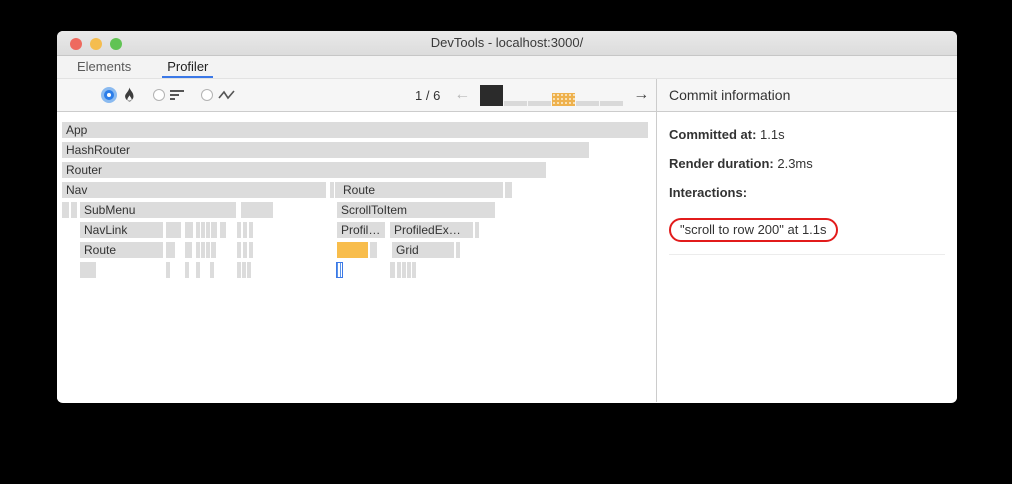  Describe the element at coordinates (104, 66) in the screenshot. I see `tab-elements: Elements` at that location.